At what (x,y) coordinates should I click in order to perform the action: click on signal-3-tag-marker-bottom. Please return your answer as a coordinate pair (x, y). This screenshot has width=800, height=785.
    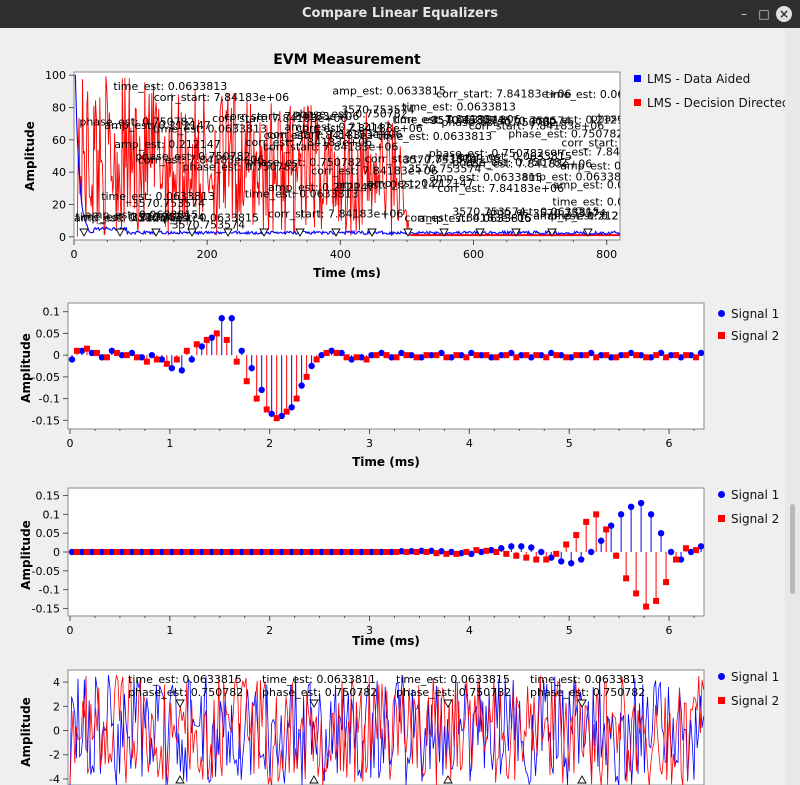
    Looking at the image, I should click on (180, 779).